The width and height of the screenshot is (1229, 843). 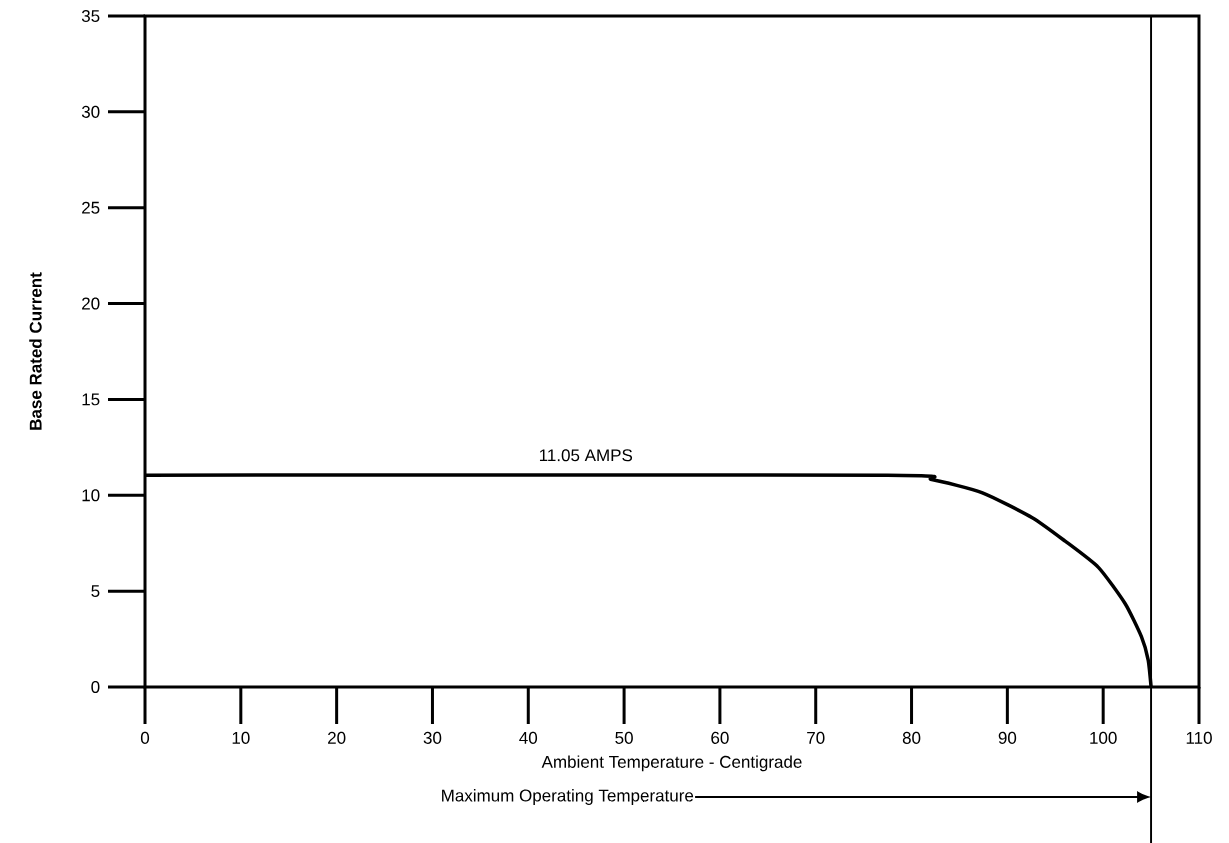 I want to click on x-tick-label: 10, so click(x=241, y=737).